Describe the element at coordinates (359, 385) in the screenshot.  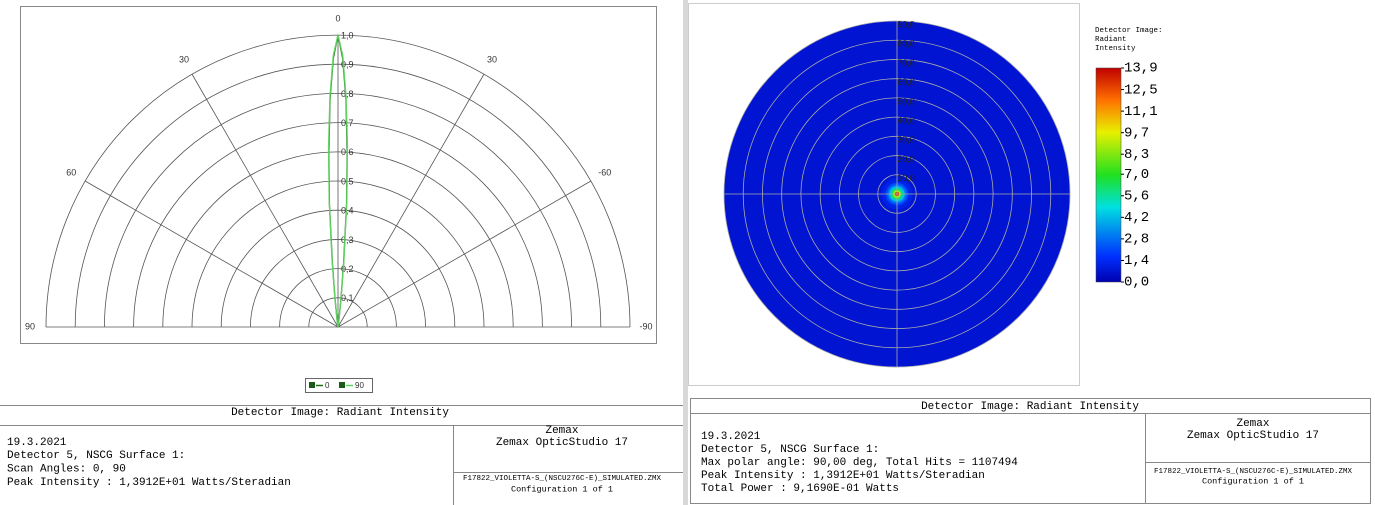
I see `legend-label: 90` at that location.